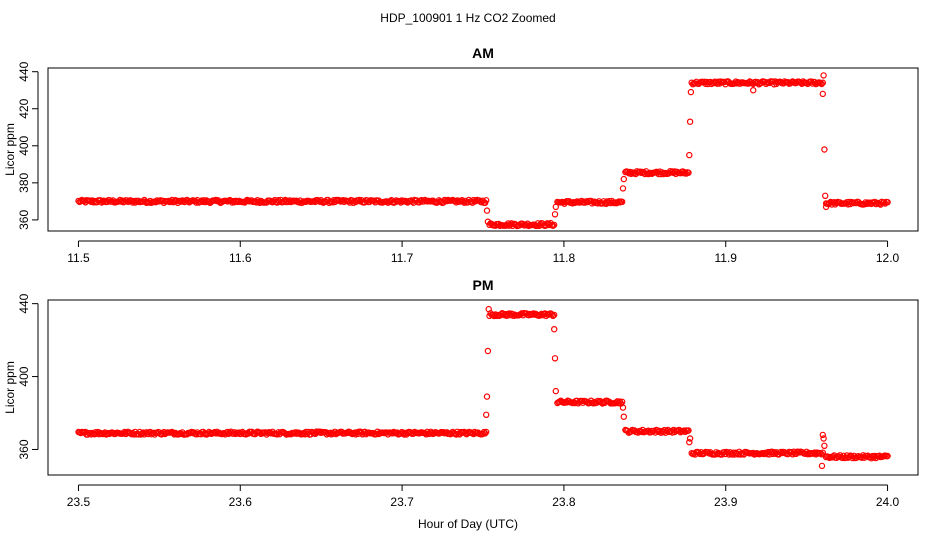  I want to click on x-tick-label: 23.8, so click(564, 502).